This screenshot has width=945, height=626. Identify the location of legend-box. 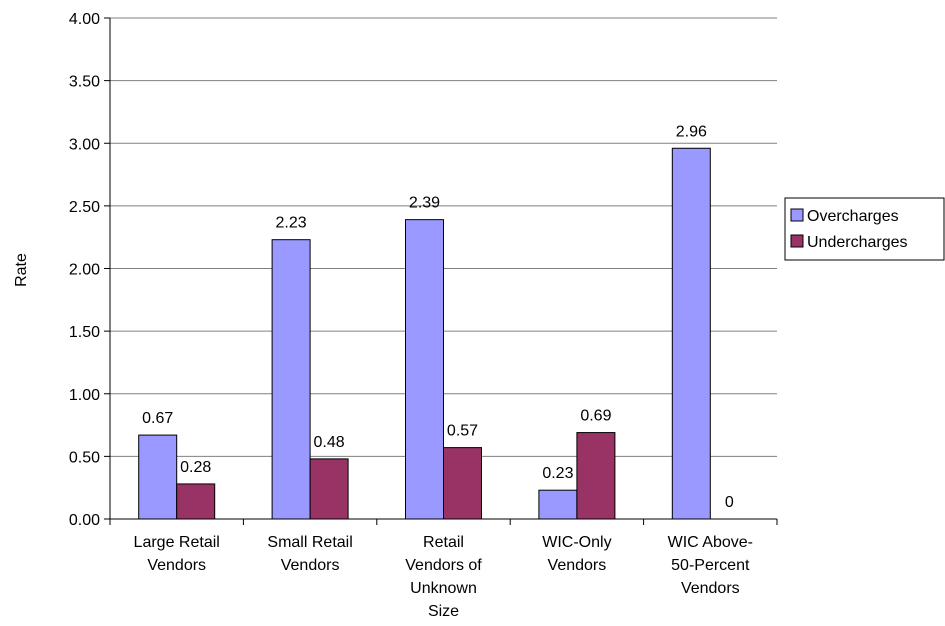
(864, 229).